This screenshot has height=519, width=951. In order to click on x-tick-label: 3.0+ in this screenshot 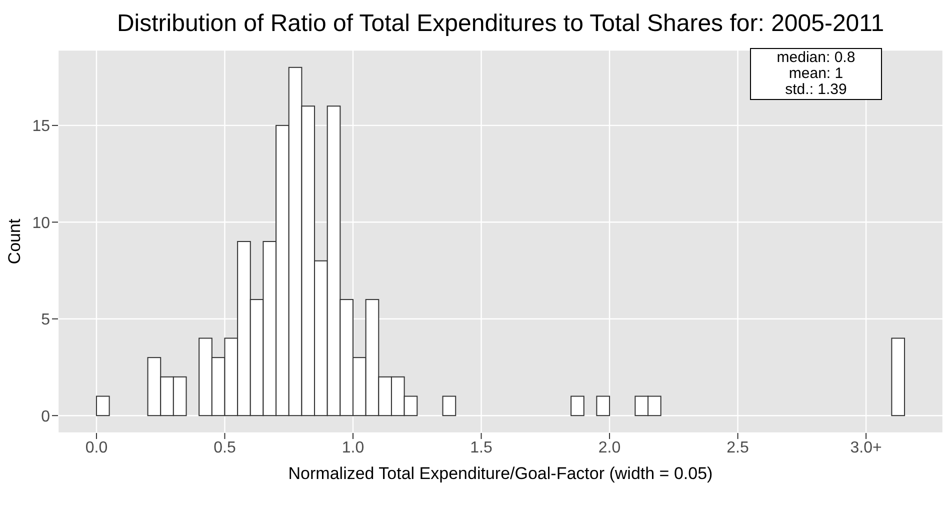, I will do `click(866, 447)`.